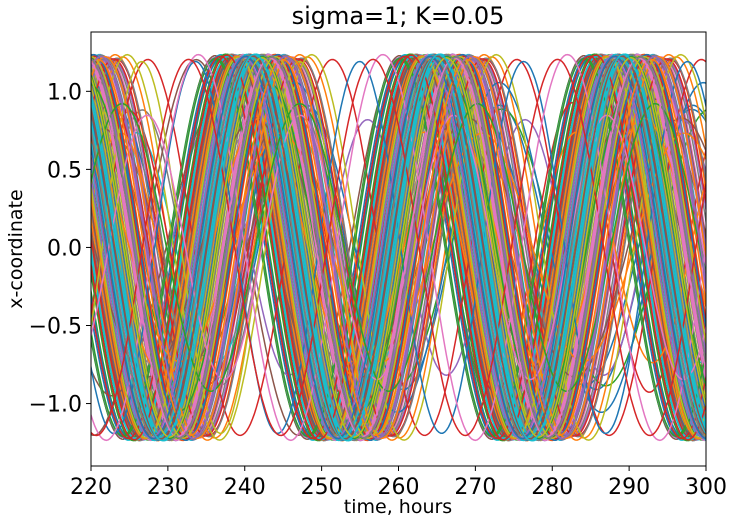 The image size is (732, 524). I want to click on x-tick-label: 240, so click(245, 487).